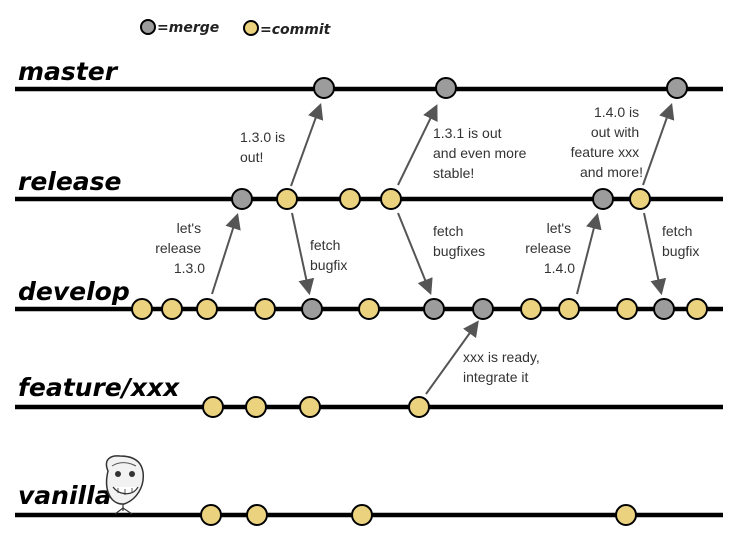  What do you see at coordinates (459, 241) in the screenshot?
I see `note-fetch-bugfixes: fetch bugfixes` at bounding box center [459, 241].